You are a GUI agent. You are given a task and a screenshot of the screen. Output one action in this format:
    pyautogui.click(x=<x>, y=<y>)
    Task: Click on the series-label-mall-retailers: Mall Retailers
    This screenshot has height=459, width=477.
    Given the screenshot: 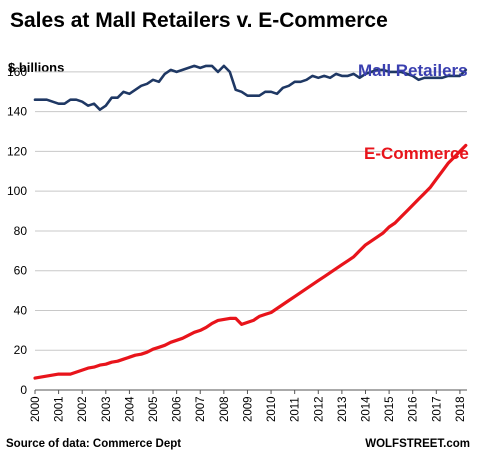 What is the action you would take?
    pyautogui.click(x=413, y=70)
    